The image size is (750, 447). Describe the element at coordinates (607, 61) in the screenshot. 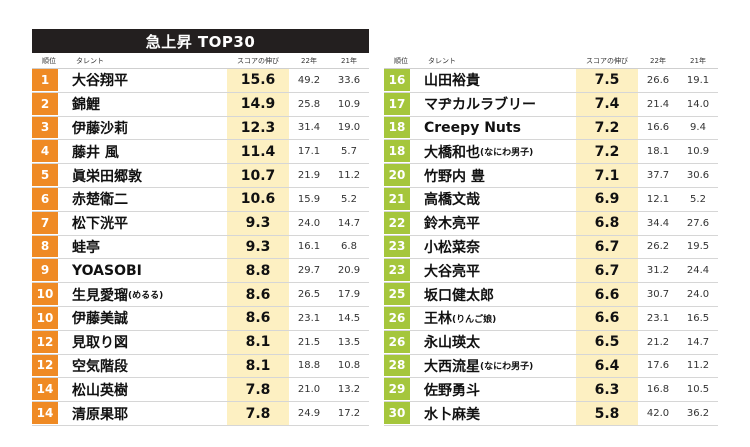

I see `header-score: スコアの伸び` at that location.